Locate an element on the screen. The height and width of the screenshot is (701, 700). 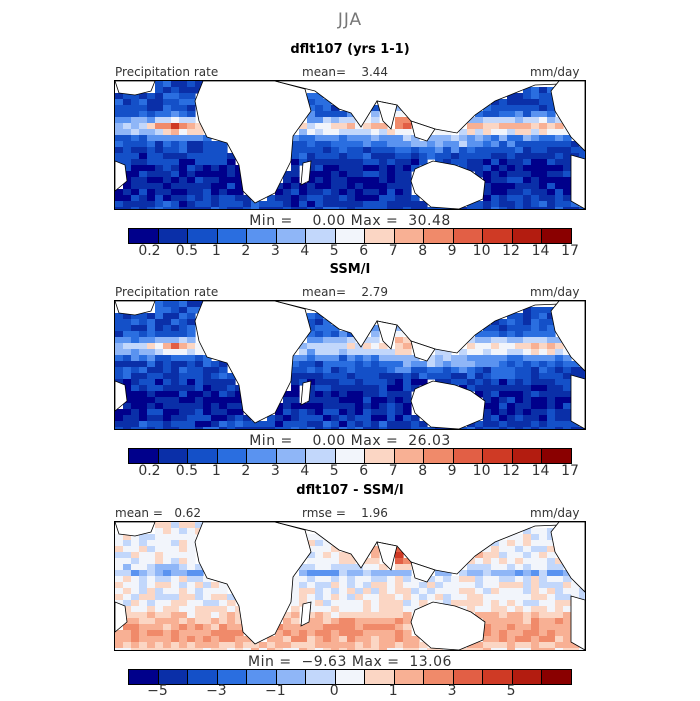
colorbar-tick-label: 9 is located at coordinates (452, 251).